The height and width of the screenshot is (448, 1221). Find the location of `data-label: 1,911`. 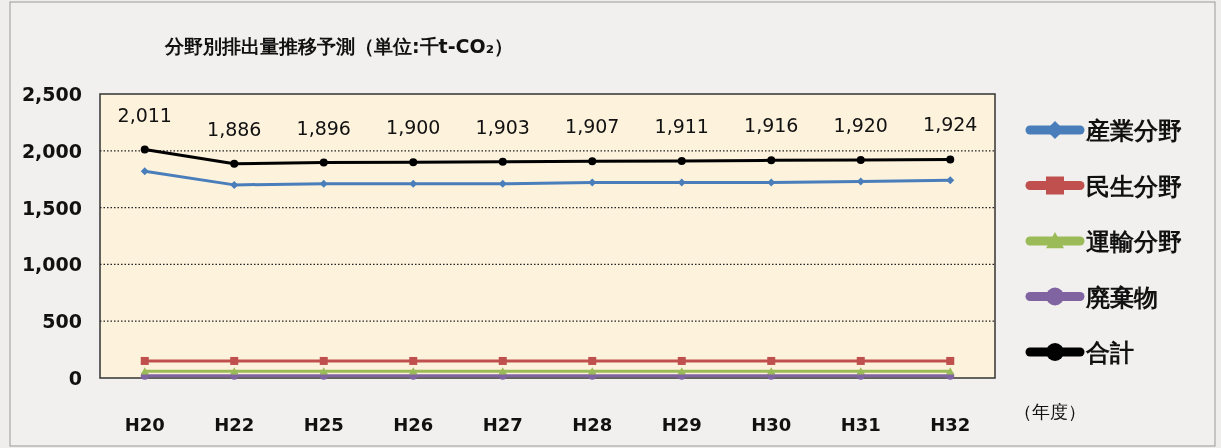

data-label: 1,911 is located at coordinates (681, 125).